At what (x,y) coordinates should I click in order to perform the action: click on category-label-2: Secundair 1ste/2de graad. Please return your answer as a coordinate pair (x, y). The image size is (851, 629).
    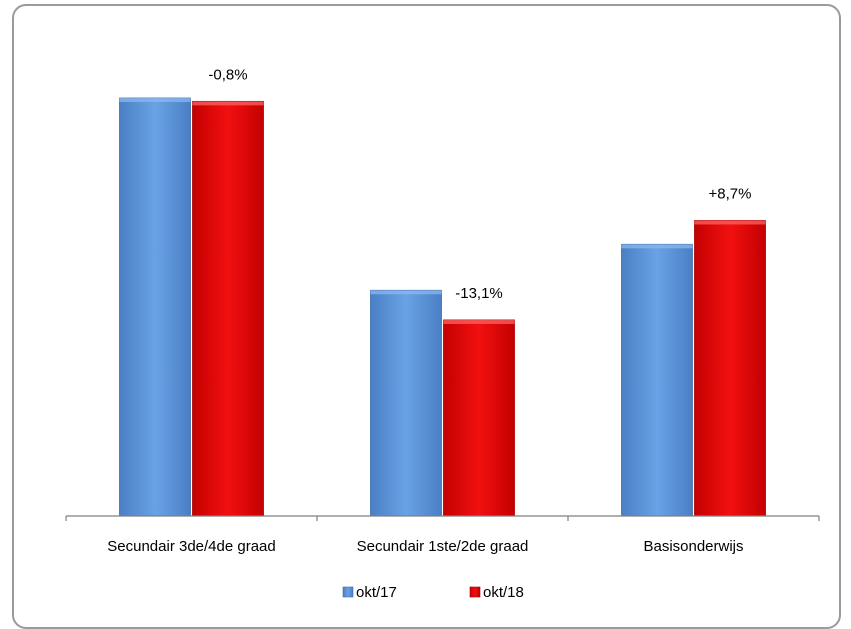
    Looking at the image, I should click on (443, 546).